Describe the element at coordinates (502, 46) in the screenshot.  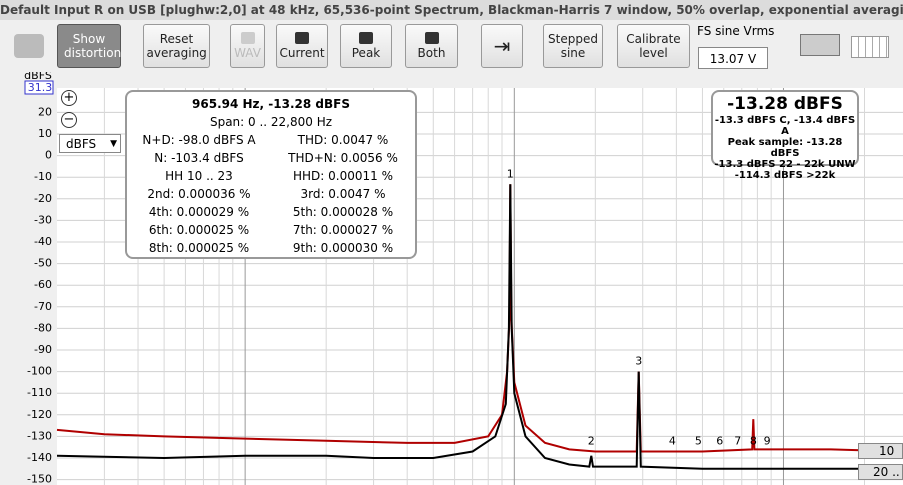
I see `import-button: ⇥` at that location.